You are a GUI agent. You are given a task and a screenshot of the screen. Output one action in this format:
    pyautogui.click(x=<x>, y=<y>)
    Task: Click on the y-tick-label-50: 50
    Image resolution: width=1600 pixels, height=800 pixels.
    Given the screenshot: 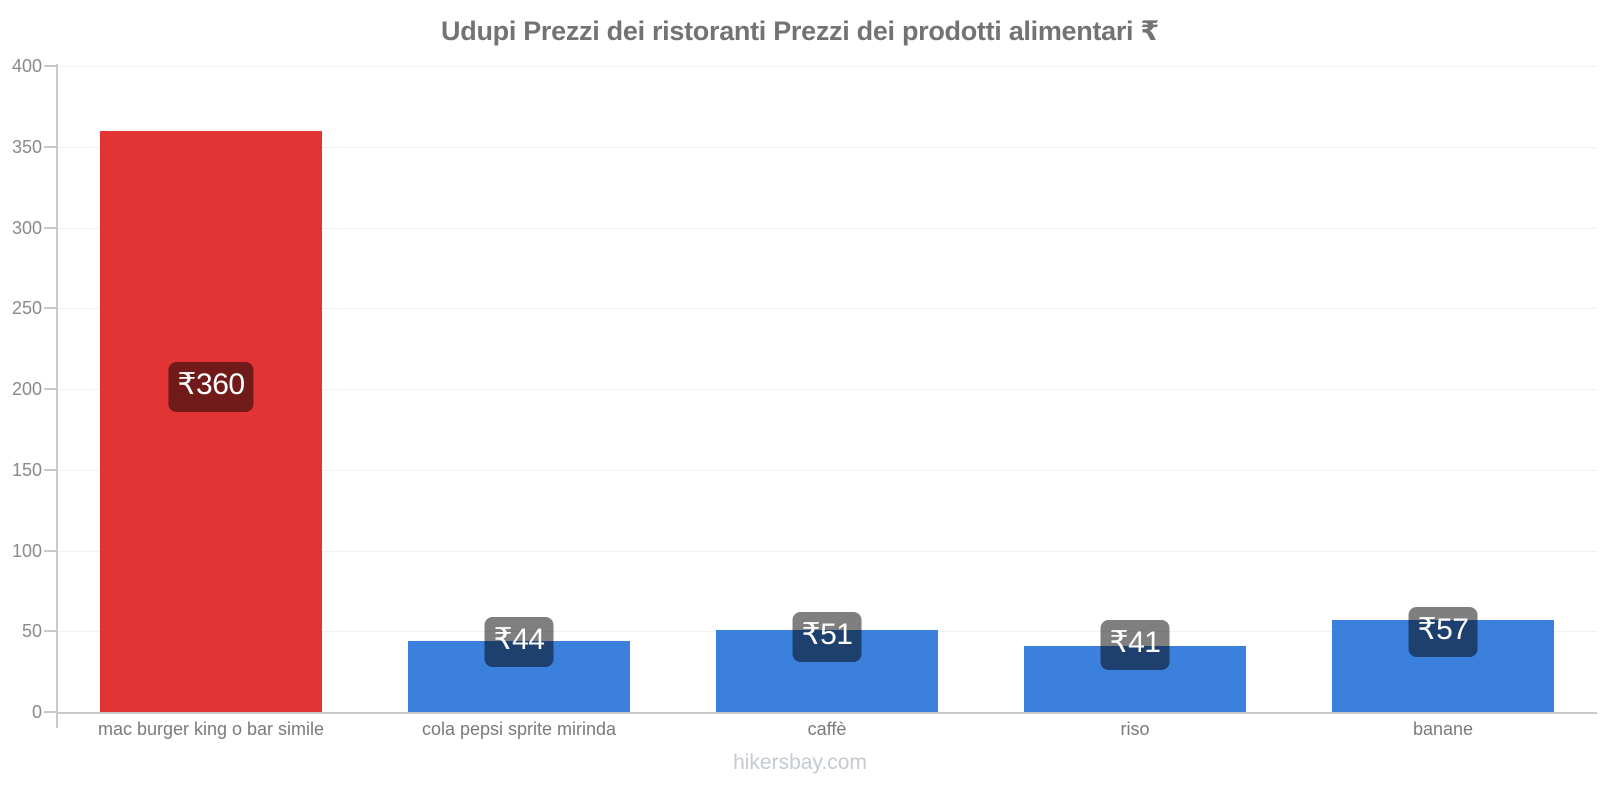 What is the action you would take?
    pyautogui.click(x=31, y=631)
    